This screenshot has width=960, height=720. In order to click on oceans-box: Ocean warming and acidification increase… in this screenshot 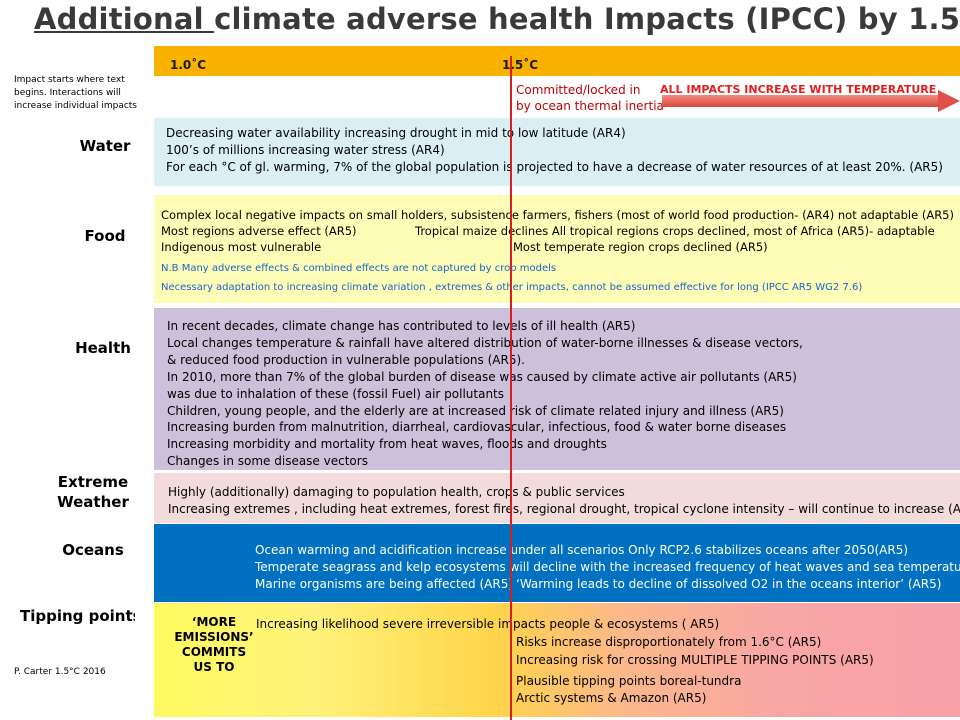, I will do `click(557, 563)`.